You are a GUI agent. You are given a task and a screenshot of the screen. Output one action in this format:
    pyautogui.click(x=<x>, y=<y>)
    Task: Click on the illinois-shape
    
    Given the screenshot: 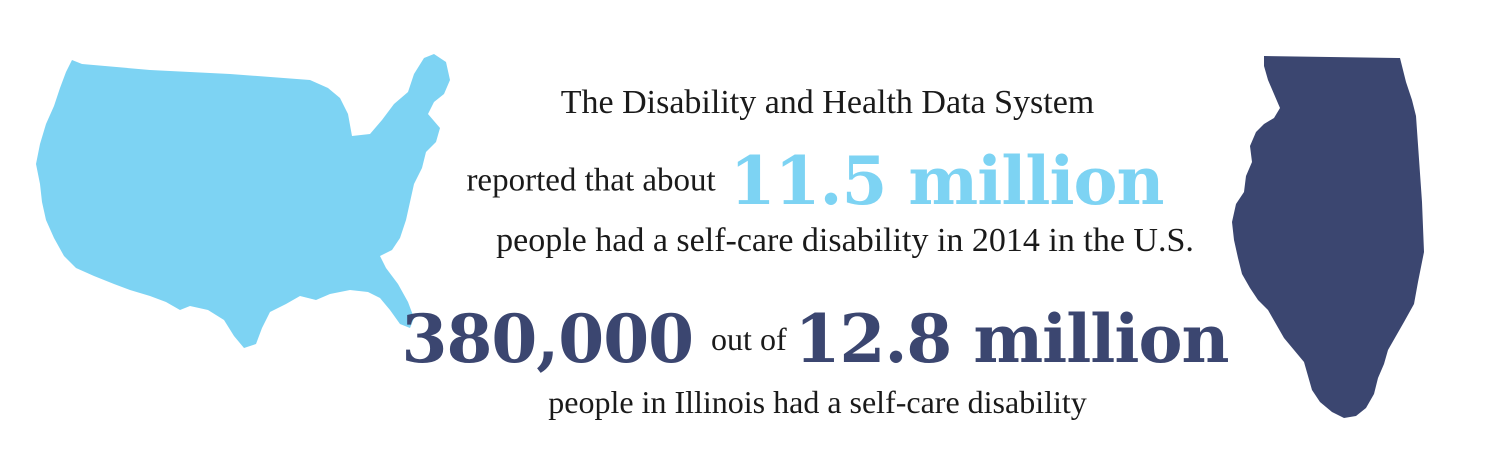 What is the action you would take?
    pyautogui.click(x=1328, y=237)
    